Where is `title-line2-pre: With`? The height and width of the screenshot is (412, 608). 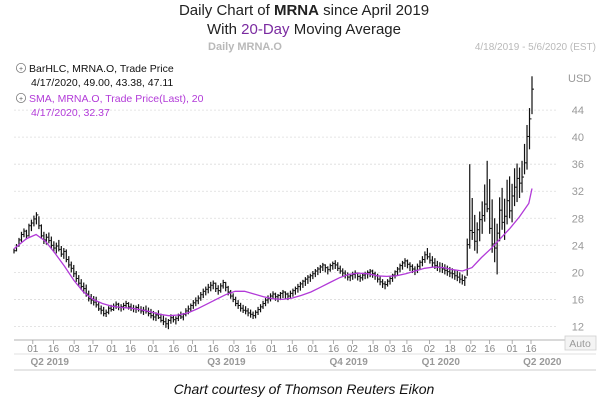 title-line2-pre: With is located at coordinates (224, 29).